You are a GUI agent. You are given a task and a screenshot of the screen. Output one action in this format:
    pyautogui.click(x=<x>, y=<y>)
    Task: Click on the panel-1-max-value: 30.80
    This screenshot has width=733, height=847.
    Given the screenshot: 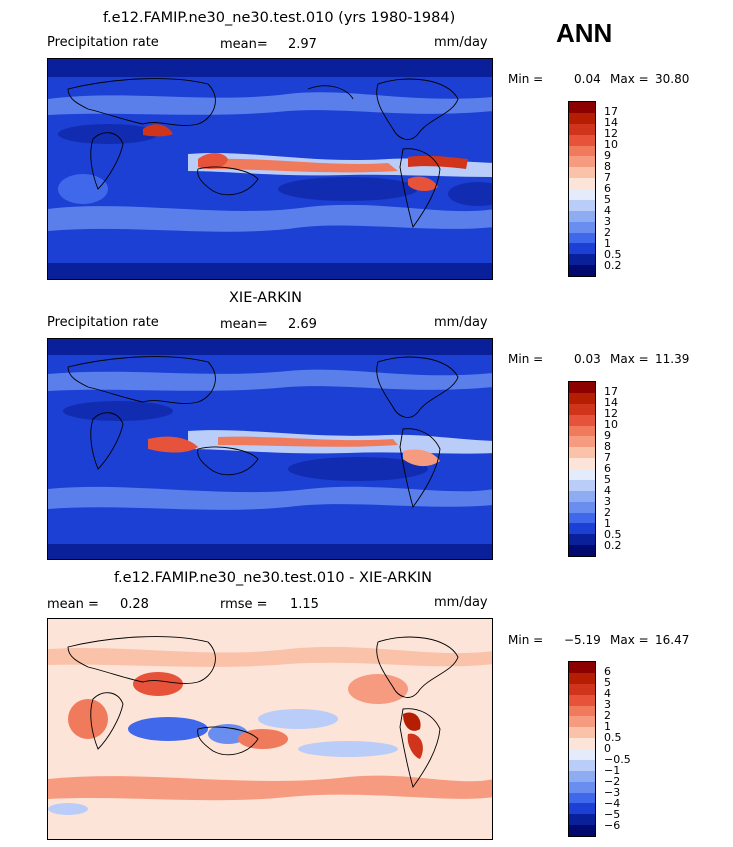 What is the action you would take?
    pyautogui.click(x=672, y=79)
    